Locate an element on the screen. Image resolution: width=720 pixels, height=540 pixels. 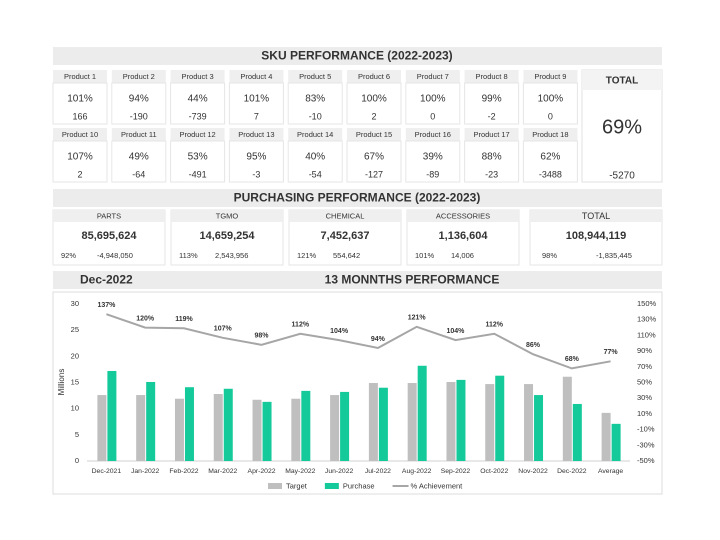
group-name: ACCESSORIES is located at coordinates (463, 215).